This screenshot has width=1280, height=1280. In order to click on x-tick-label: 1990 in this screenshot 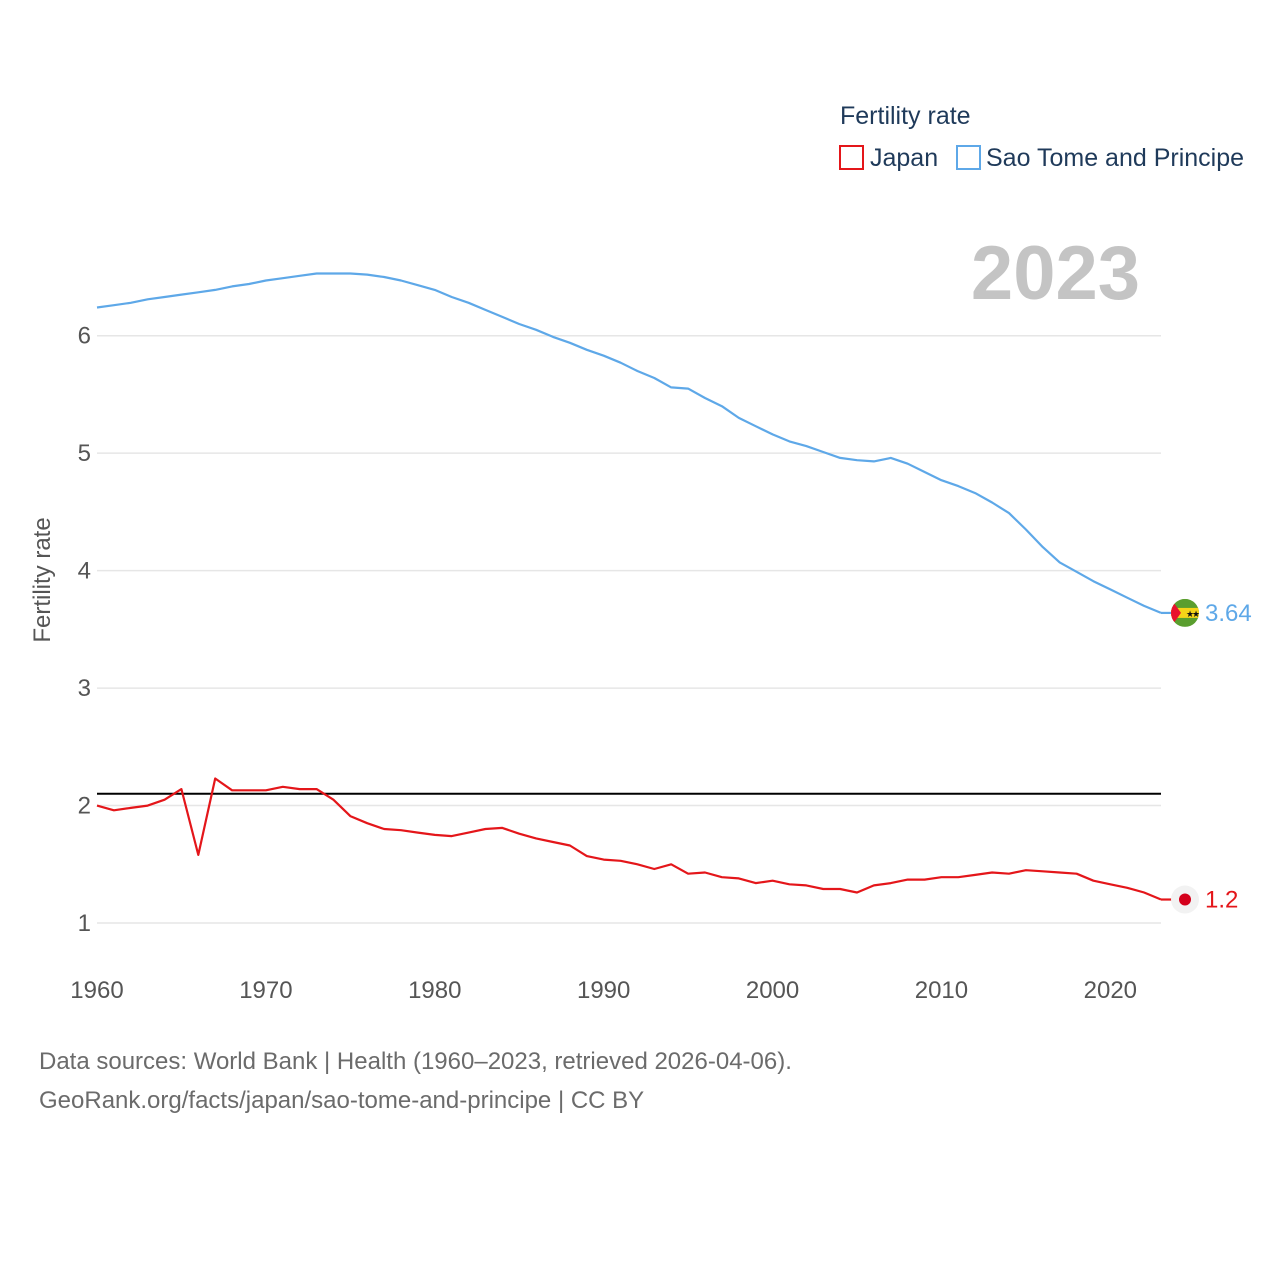, I will do `click(603, 990)`.